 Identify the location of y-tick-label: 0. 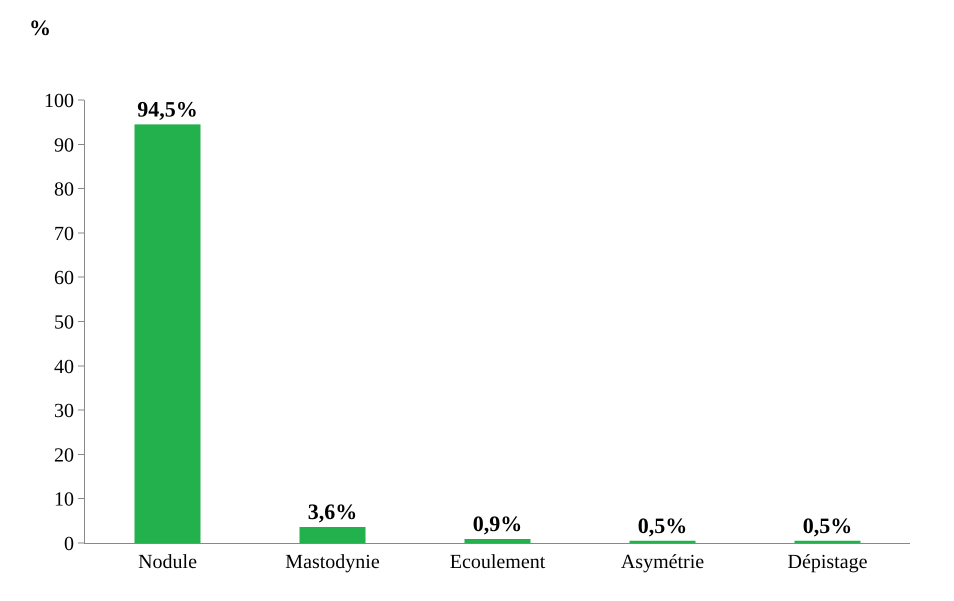
(69, 544).